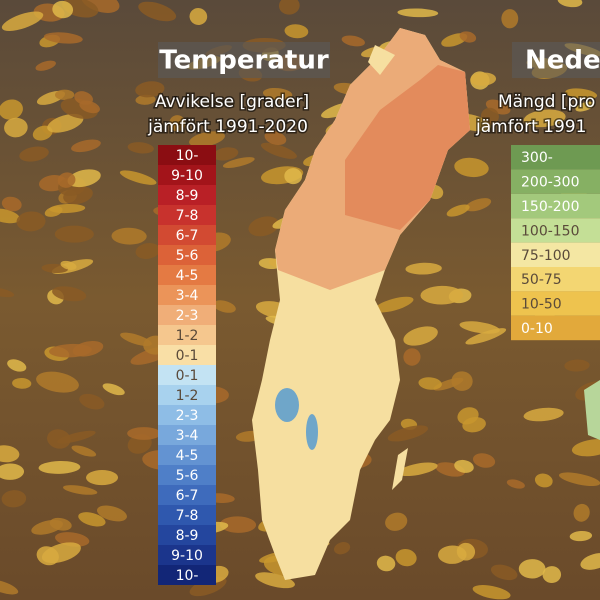 The height and width of the screenshot is (600, 600). What do you see at coordinates (550, 231) in the screenshot?
I see `legend-label: 100-150` at bounding box center [550, 231].